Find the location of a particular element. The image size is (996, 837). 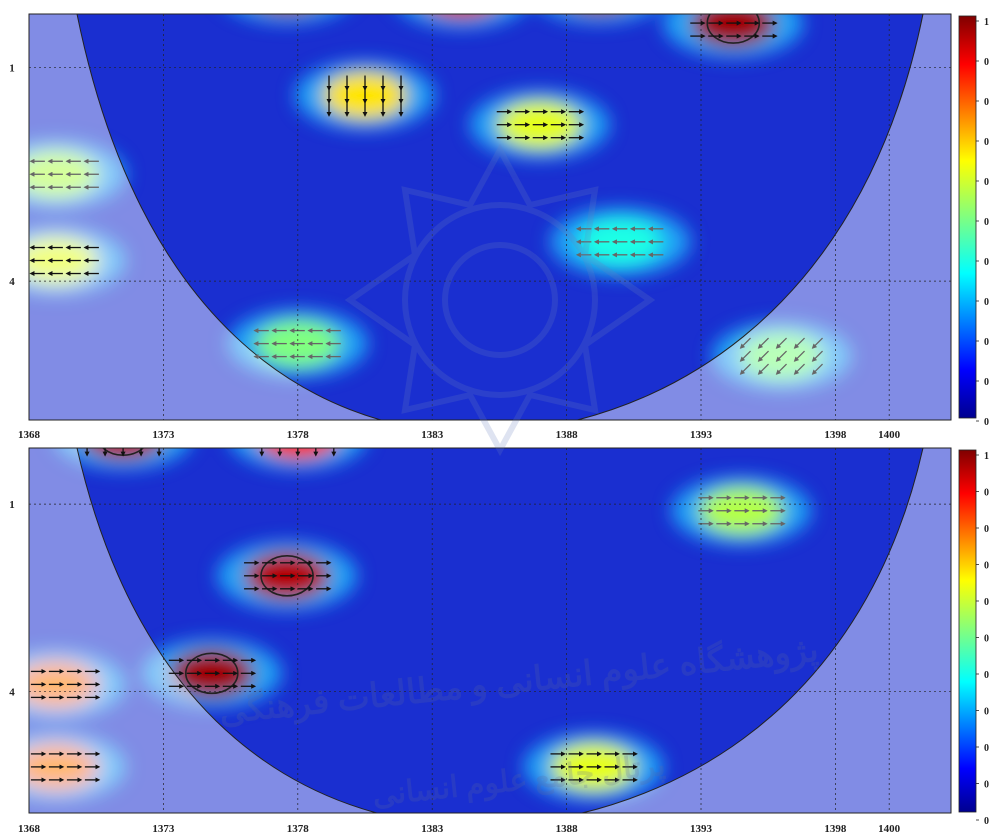

watermark-emblem is located at coordinates (500, 300).